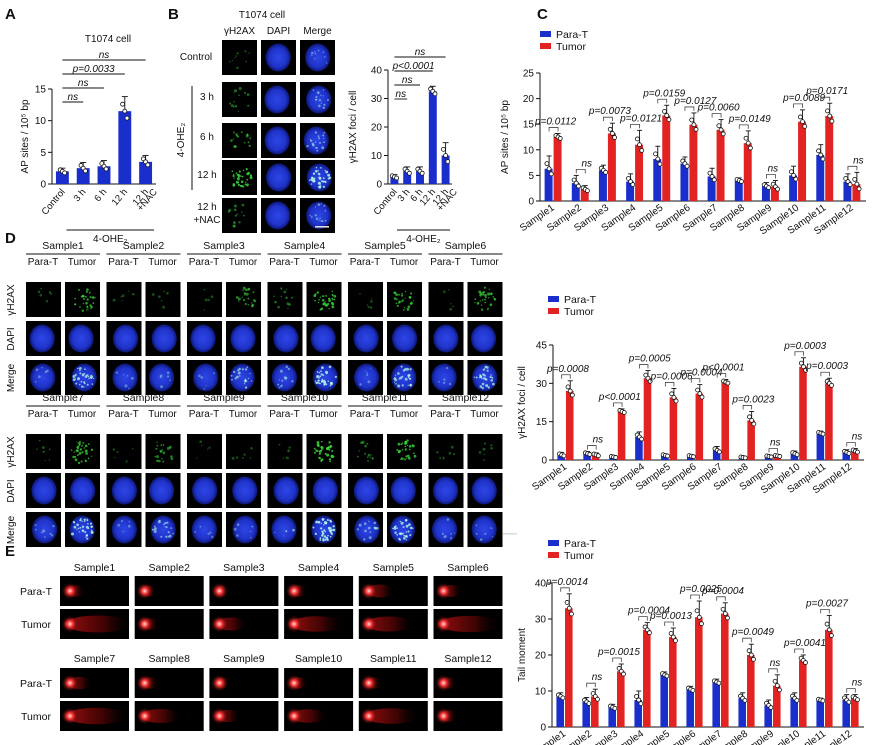  I want to click on comet-row-label: Tumor, so click(36, 717).